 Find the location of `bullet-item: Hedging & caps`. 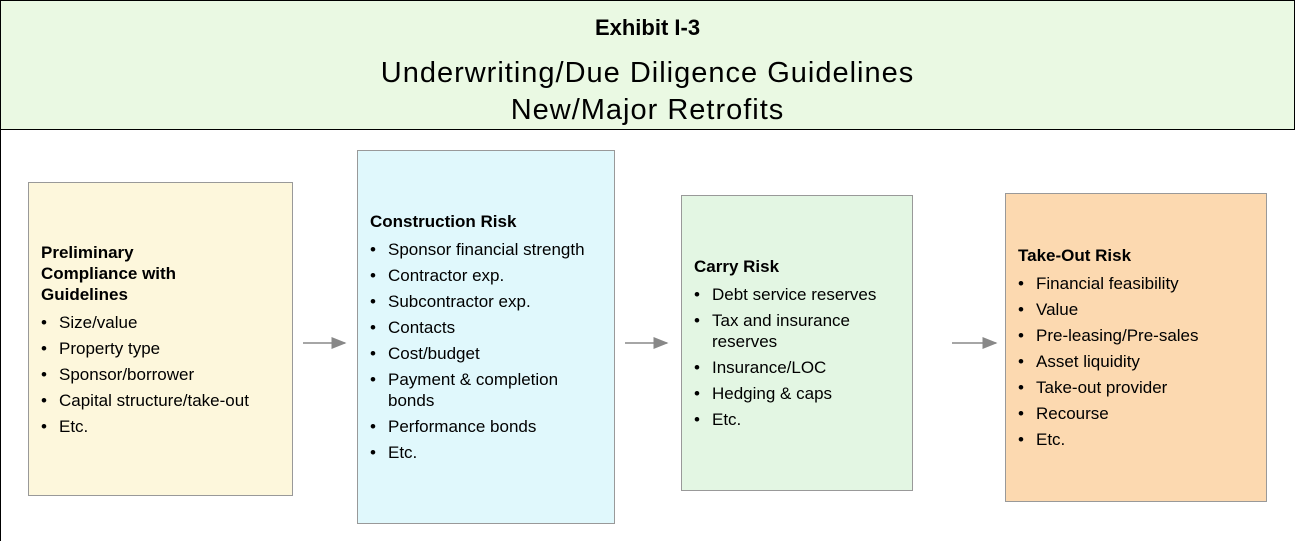

bullet-item: Hedging & caps is located at coordinates (799, 393).